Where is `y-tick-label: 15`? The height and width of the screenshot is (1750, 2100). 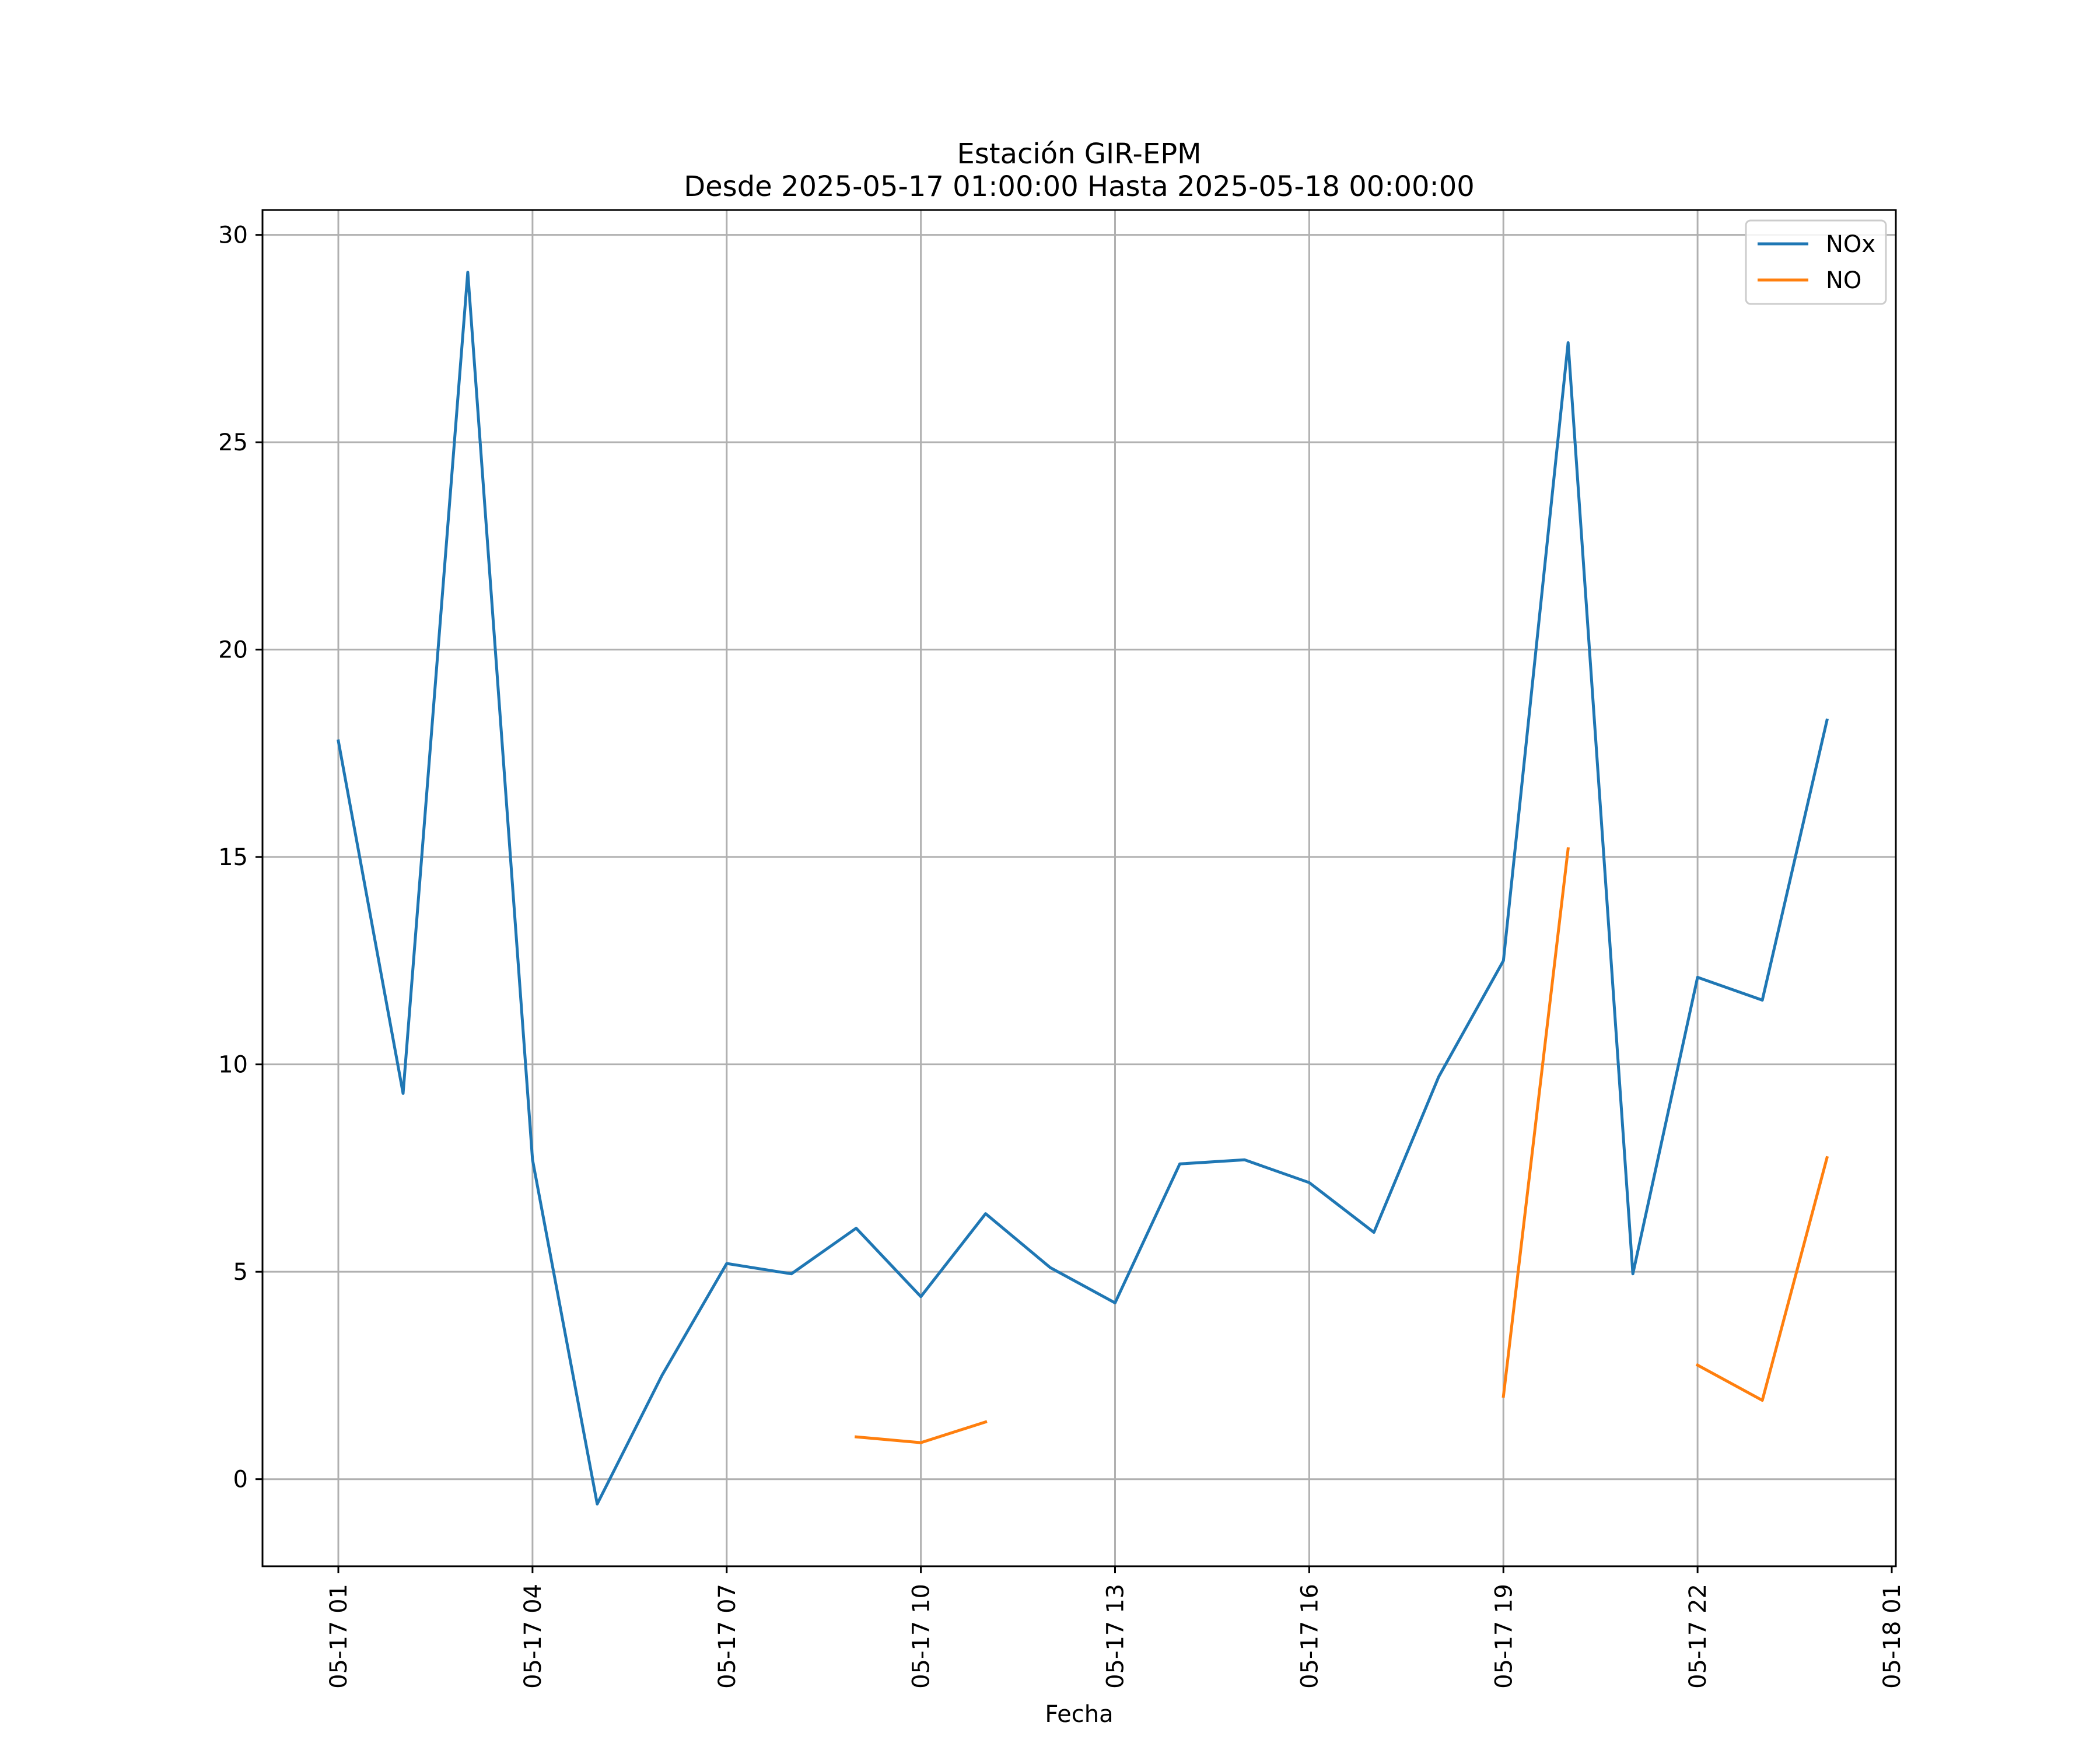 y-tick-label: 15 is located at coordinates (233, 857).